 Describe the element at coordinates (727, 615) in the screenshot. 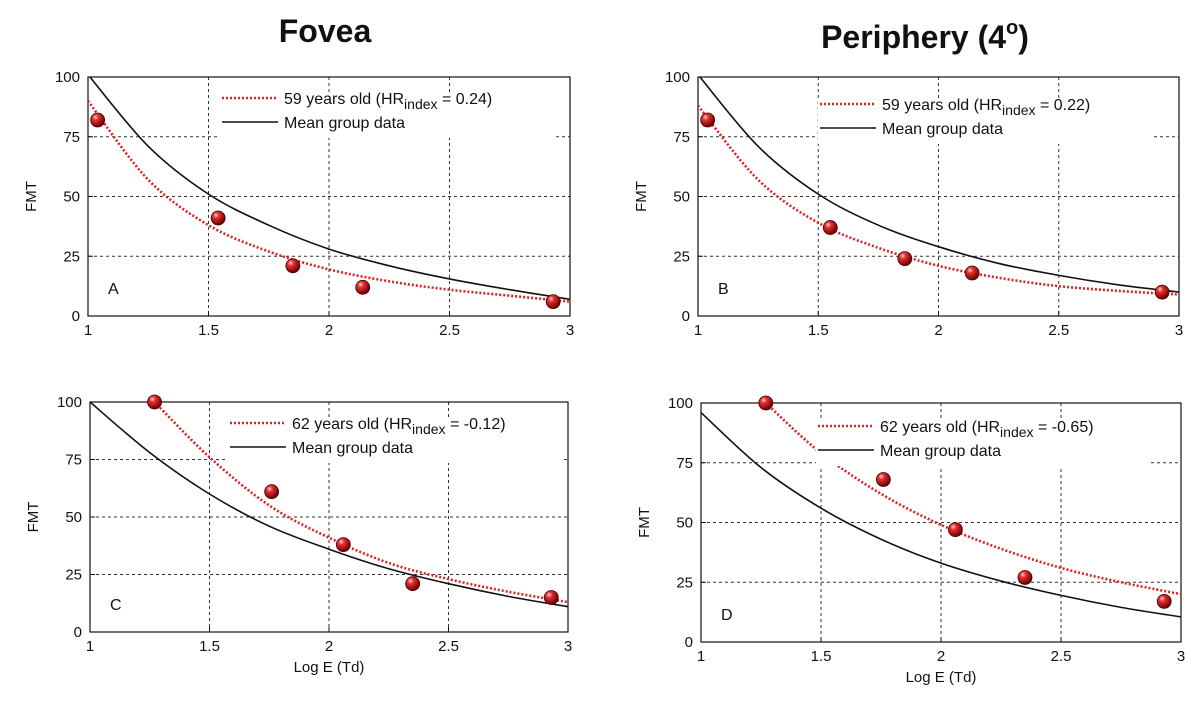

I see `panel-letter: D` at that location.